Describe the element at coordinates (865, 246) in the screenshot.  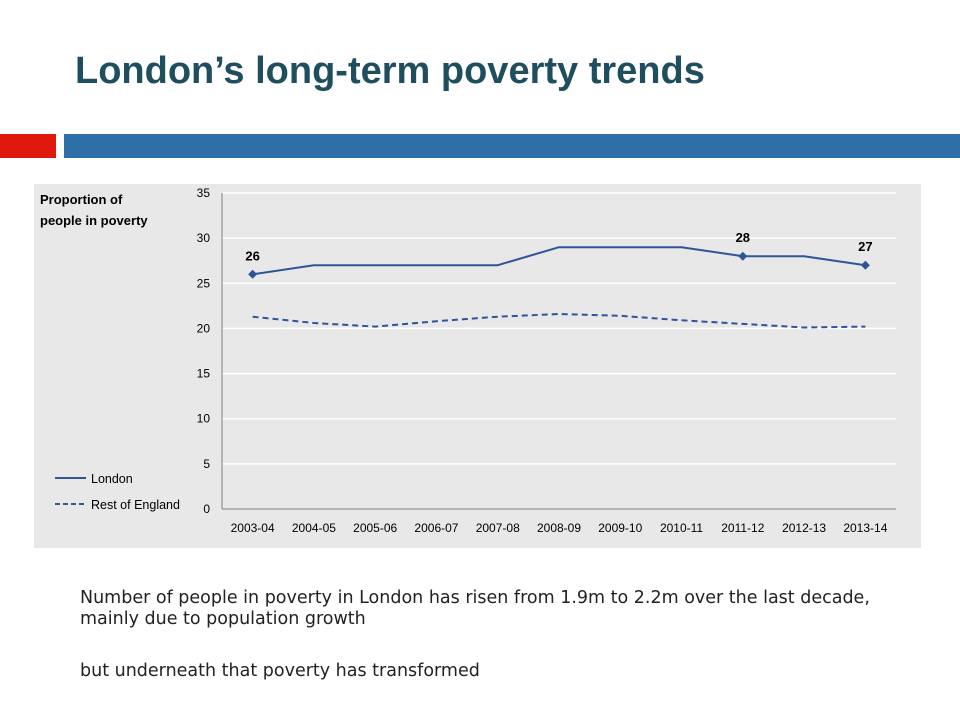
I see `data-label-2013-14: 27` at that location.